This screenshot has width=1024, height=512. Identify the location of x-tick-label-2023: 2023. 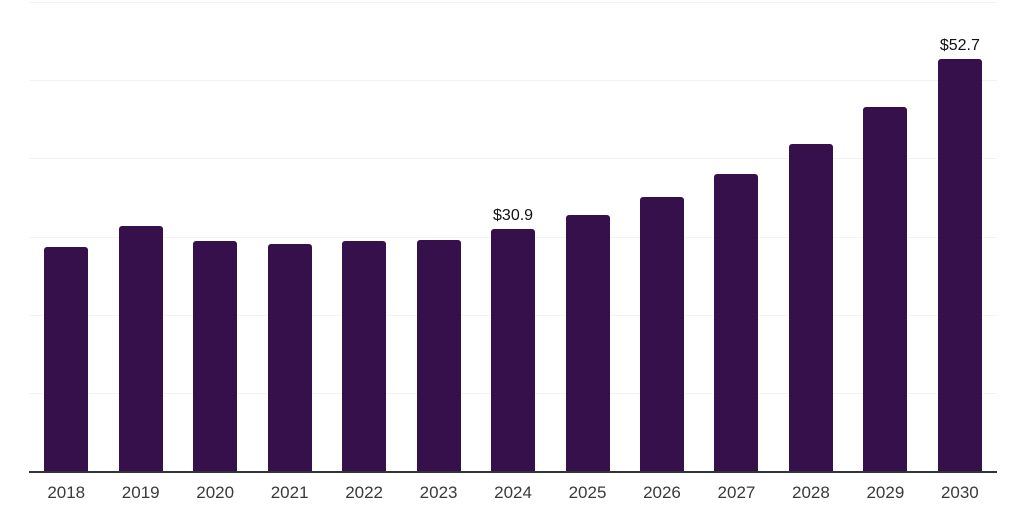
(438, 492).